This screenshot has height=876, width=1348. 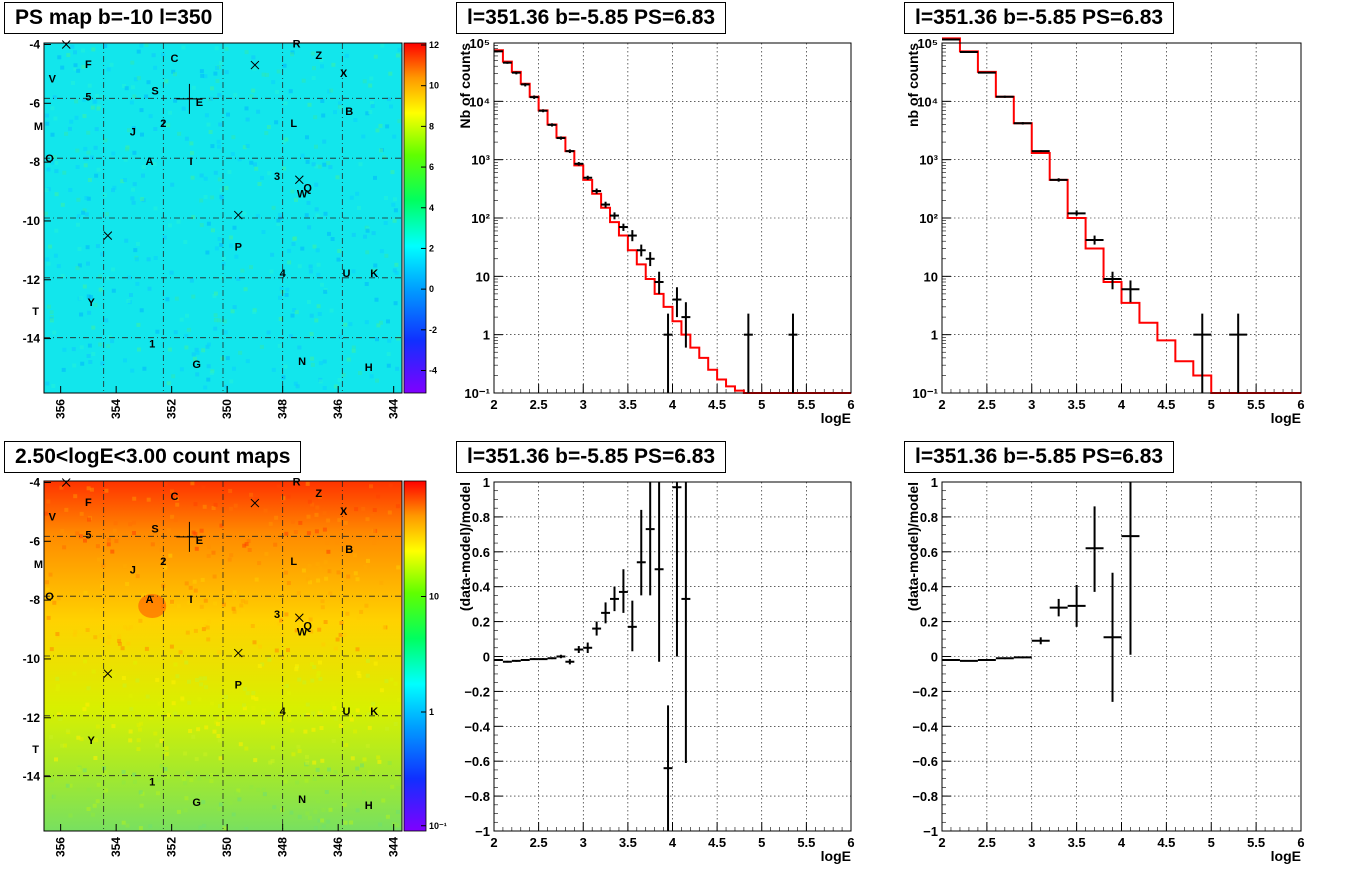 What do you see at coordinates (32, 659) in the screenshot?
I see `map-y-tick-label: -10` at bounding box center [32, 659].